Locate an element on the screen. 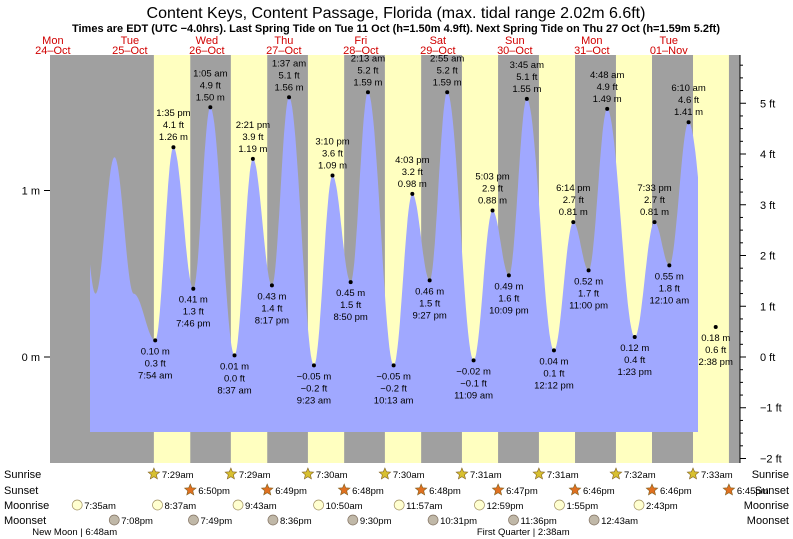  tide-height-m: 0.10 m is located at coordinates (155, 351).